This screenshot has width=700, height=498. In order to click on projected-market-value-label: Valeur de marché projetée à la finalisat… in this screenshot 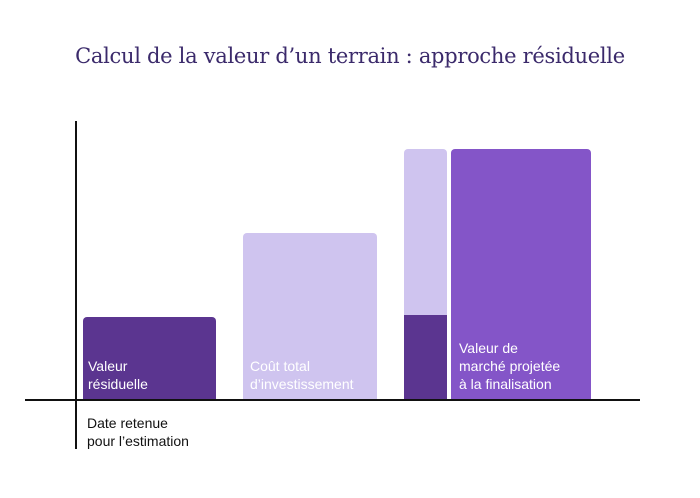, I will do `click(510, 366)`.